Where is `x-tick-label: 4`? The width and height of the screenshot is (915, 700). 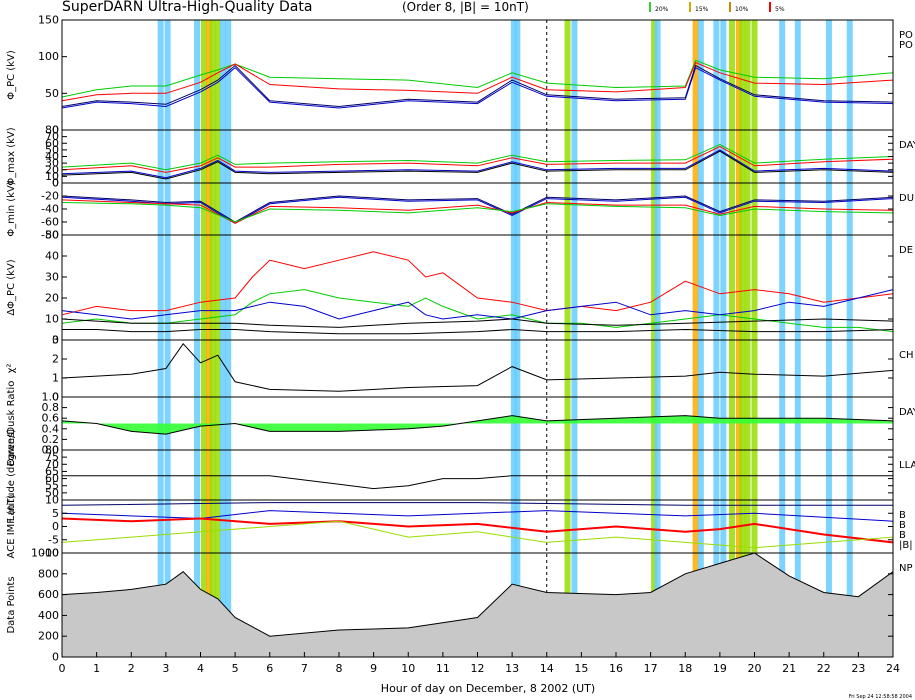
x-tick-label: 4 is located at coordinates (200, 668).